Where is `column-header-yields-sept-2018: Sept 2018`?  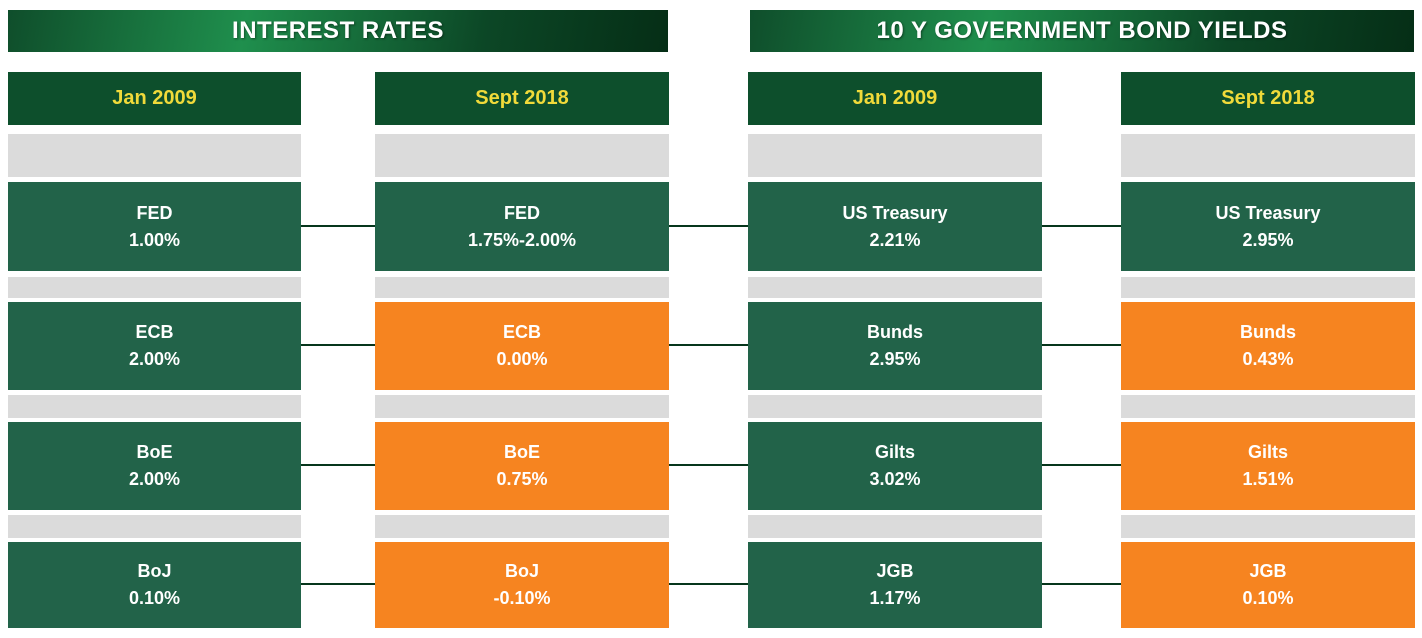 column-header-yields-sept-2018: Sept 2018 is located at coordinates (1268, 98).